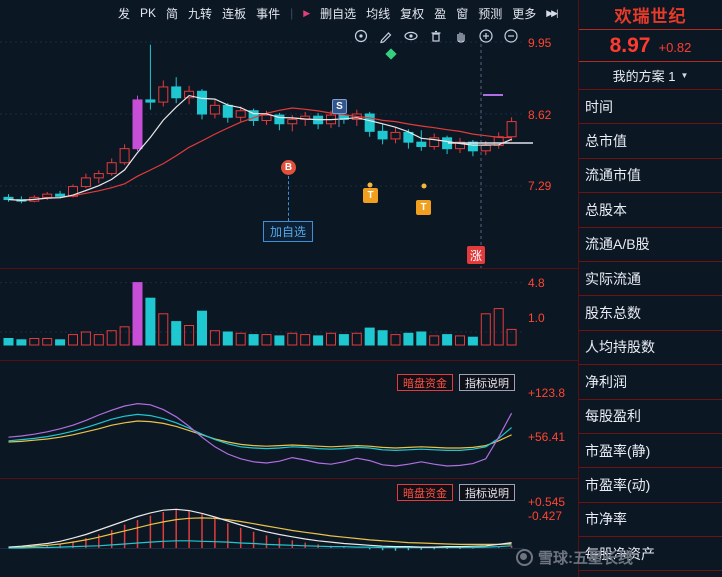 This screenshot has height=577, width=722. Describe the element at coordinates (630, 45) in the screenshot. I see `stock-price: 8.97` at that location.